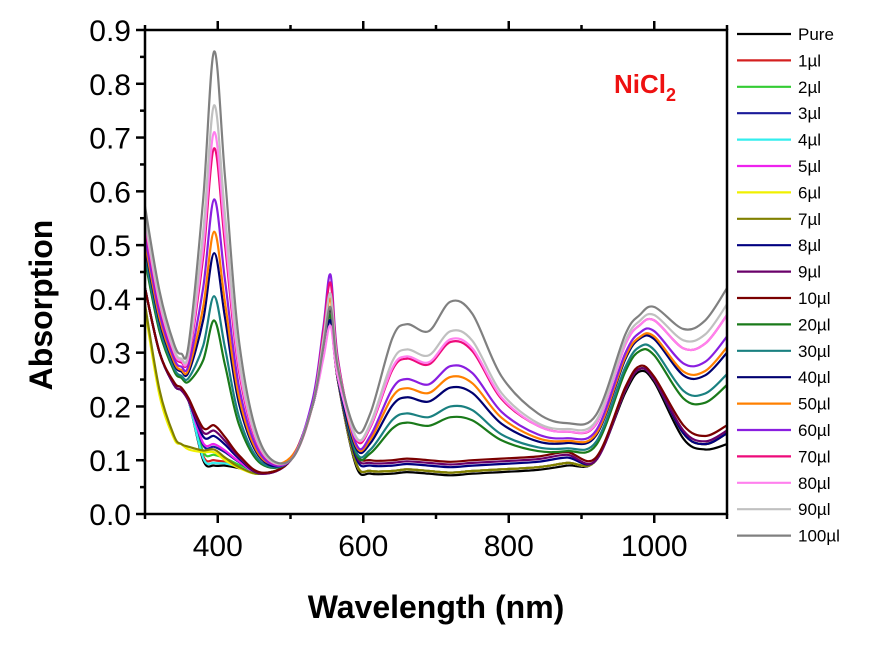  Describe the element at coordinates (779, 219) in the screenshot. I see `legend-item: 7µl` at that location.